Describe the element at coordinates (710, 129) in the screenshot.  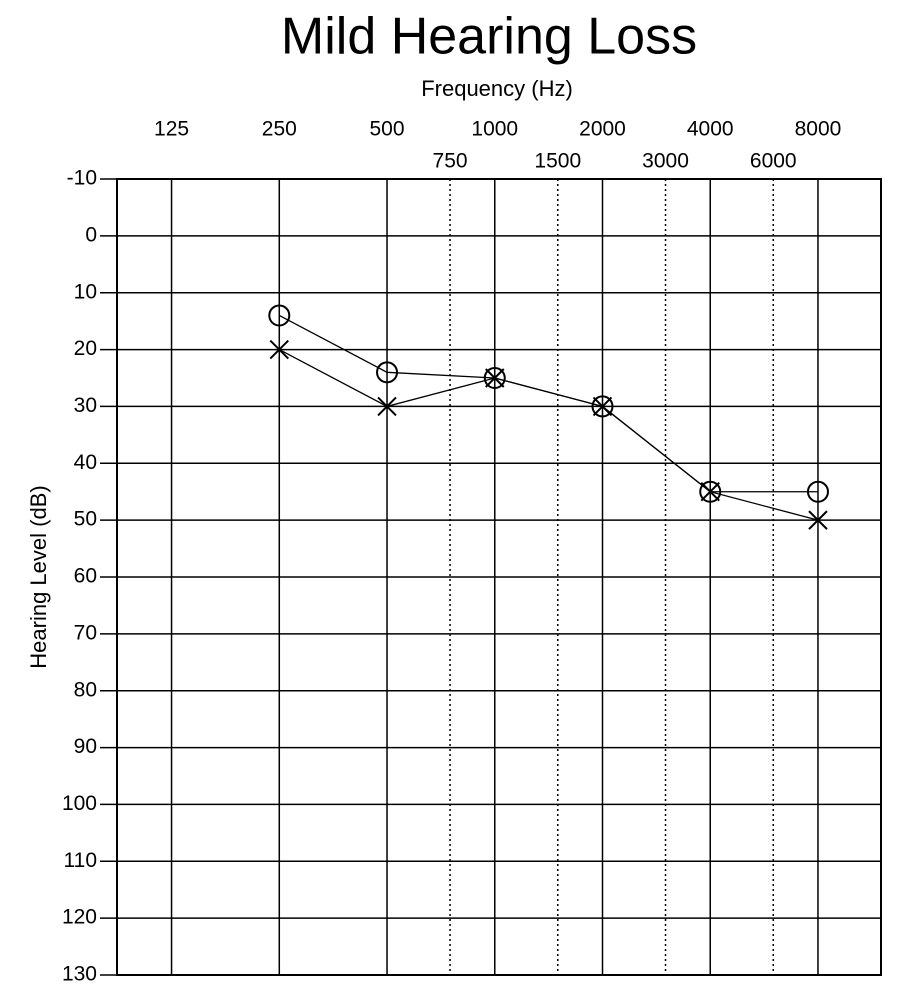
I see `x-tick-label: 4000` at that location.